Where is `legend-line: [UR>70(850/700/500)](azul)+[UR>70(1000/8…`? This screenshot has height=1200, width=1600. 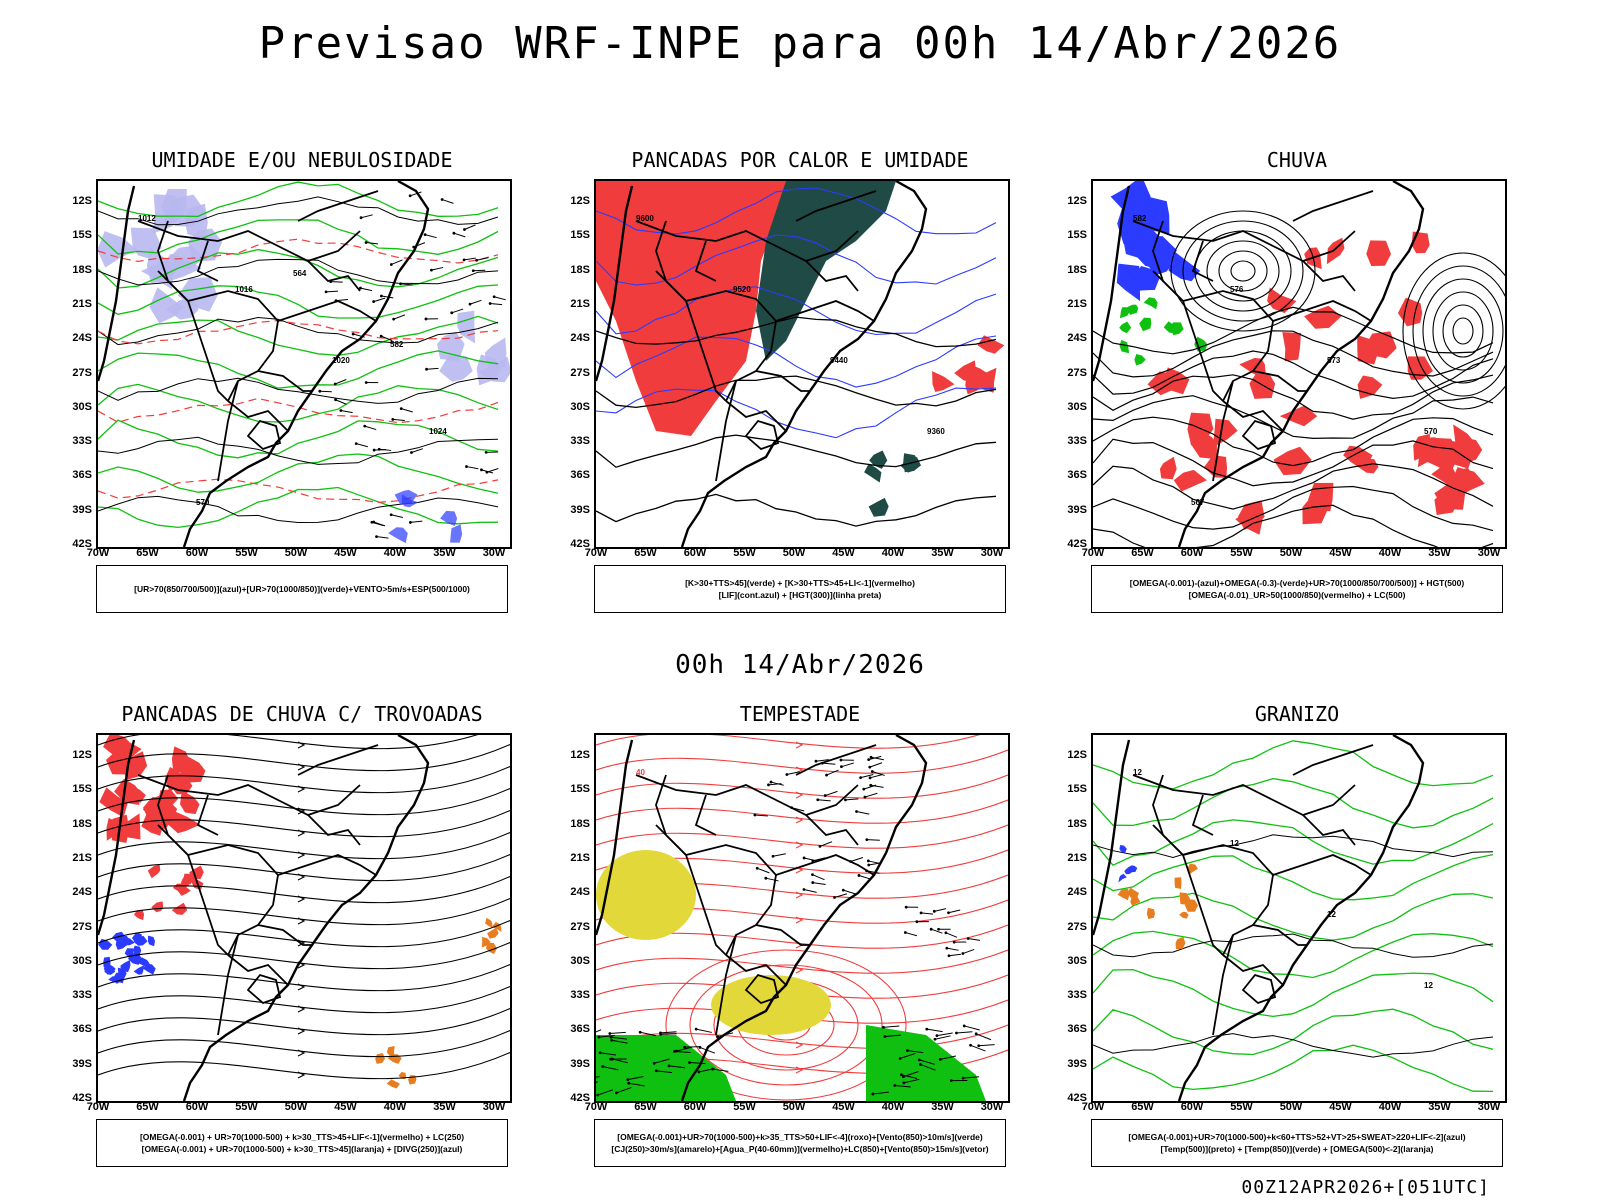 legend-line: [UR>70(850/700/500)](azul)+[UR>70(1000/8… is located at coordinates (302, 589).